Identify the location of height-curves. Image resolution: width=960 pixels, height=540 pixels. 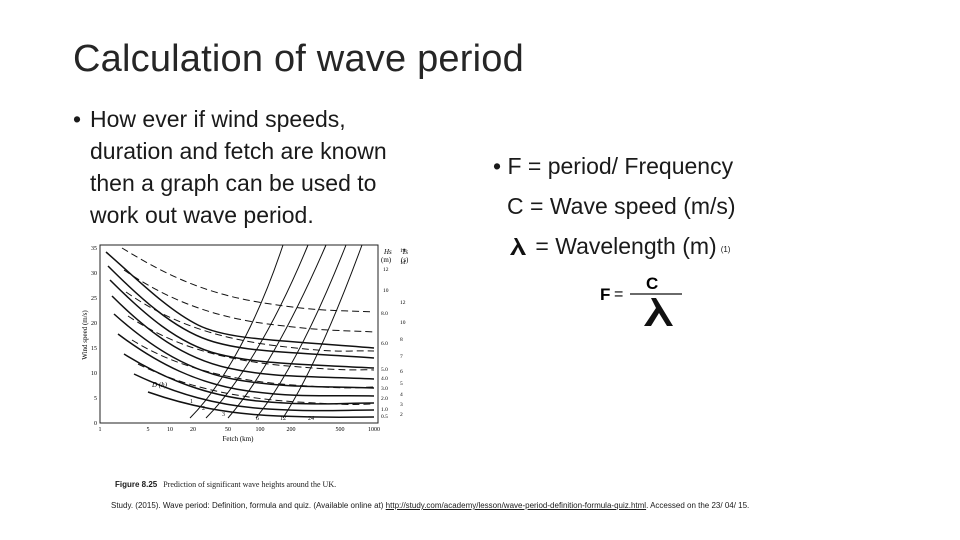
(240, 334).